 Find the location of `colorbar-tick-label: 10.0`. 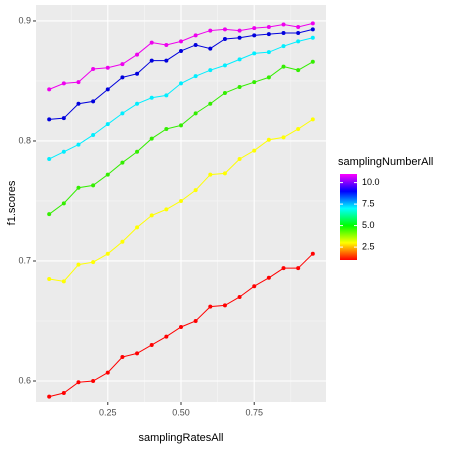

colorbar-tick-label: 10.0 is located at coordinates (371, 182).